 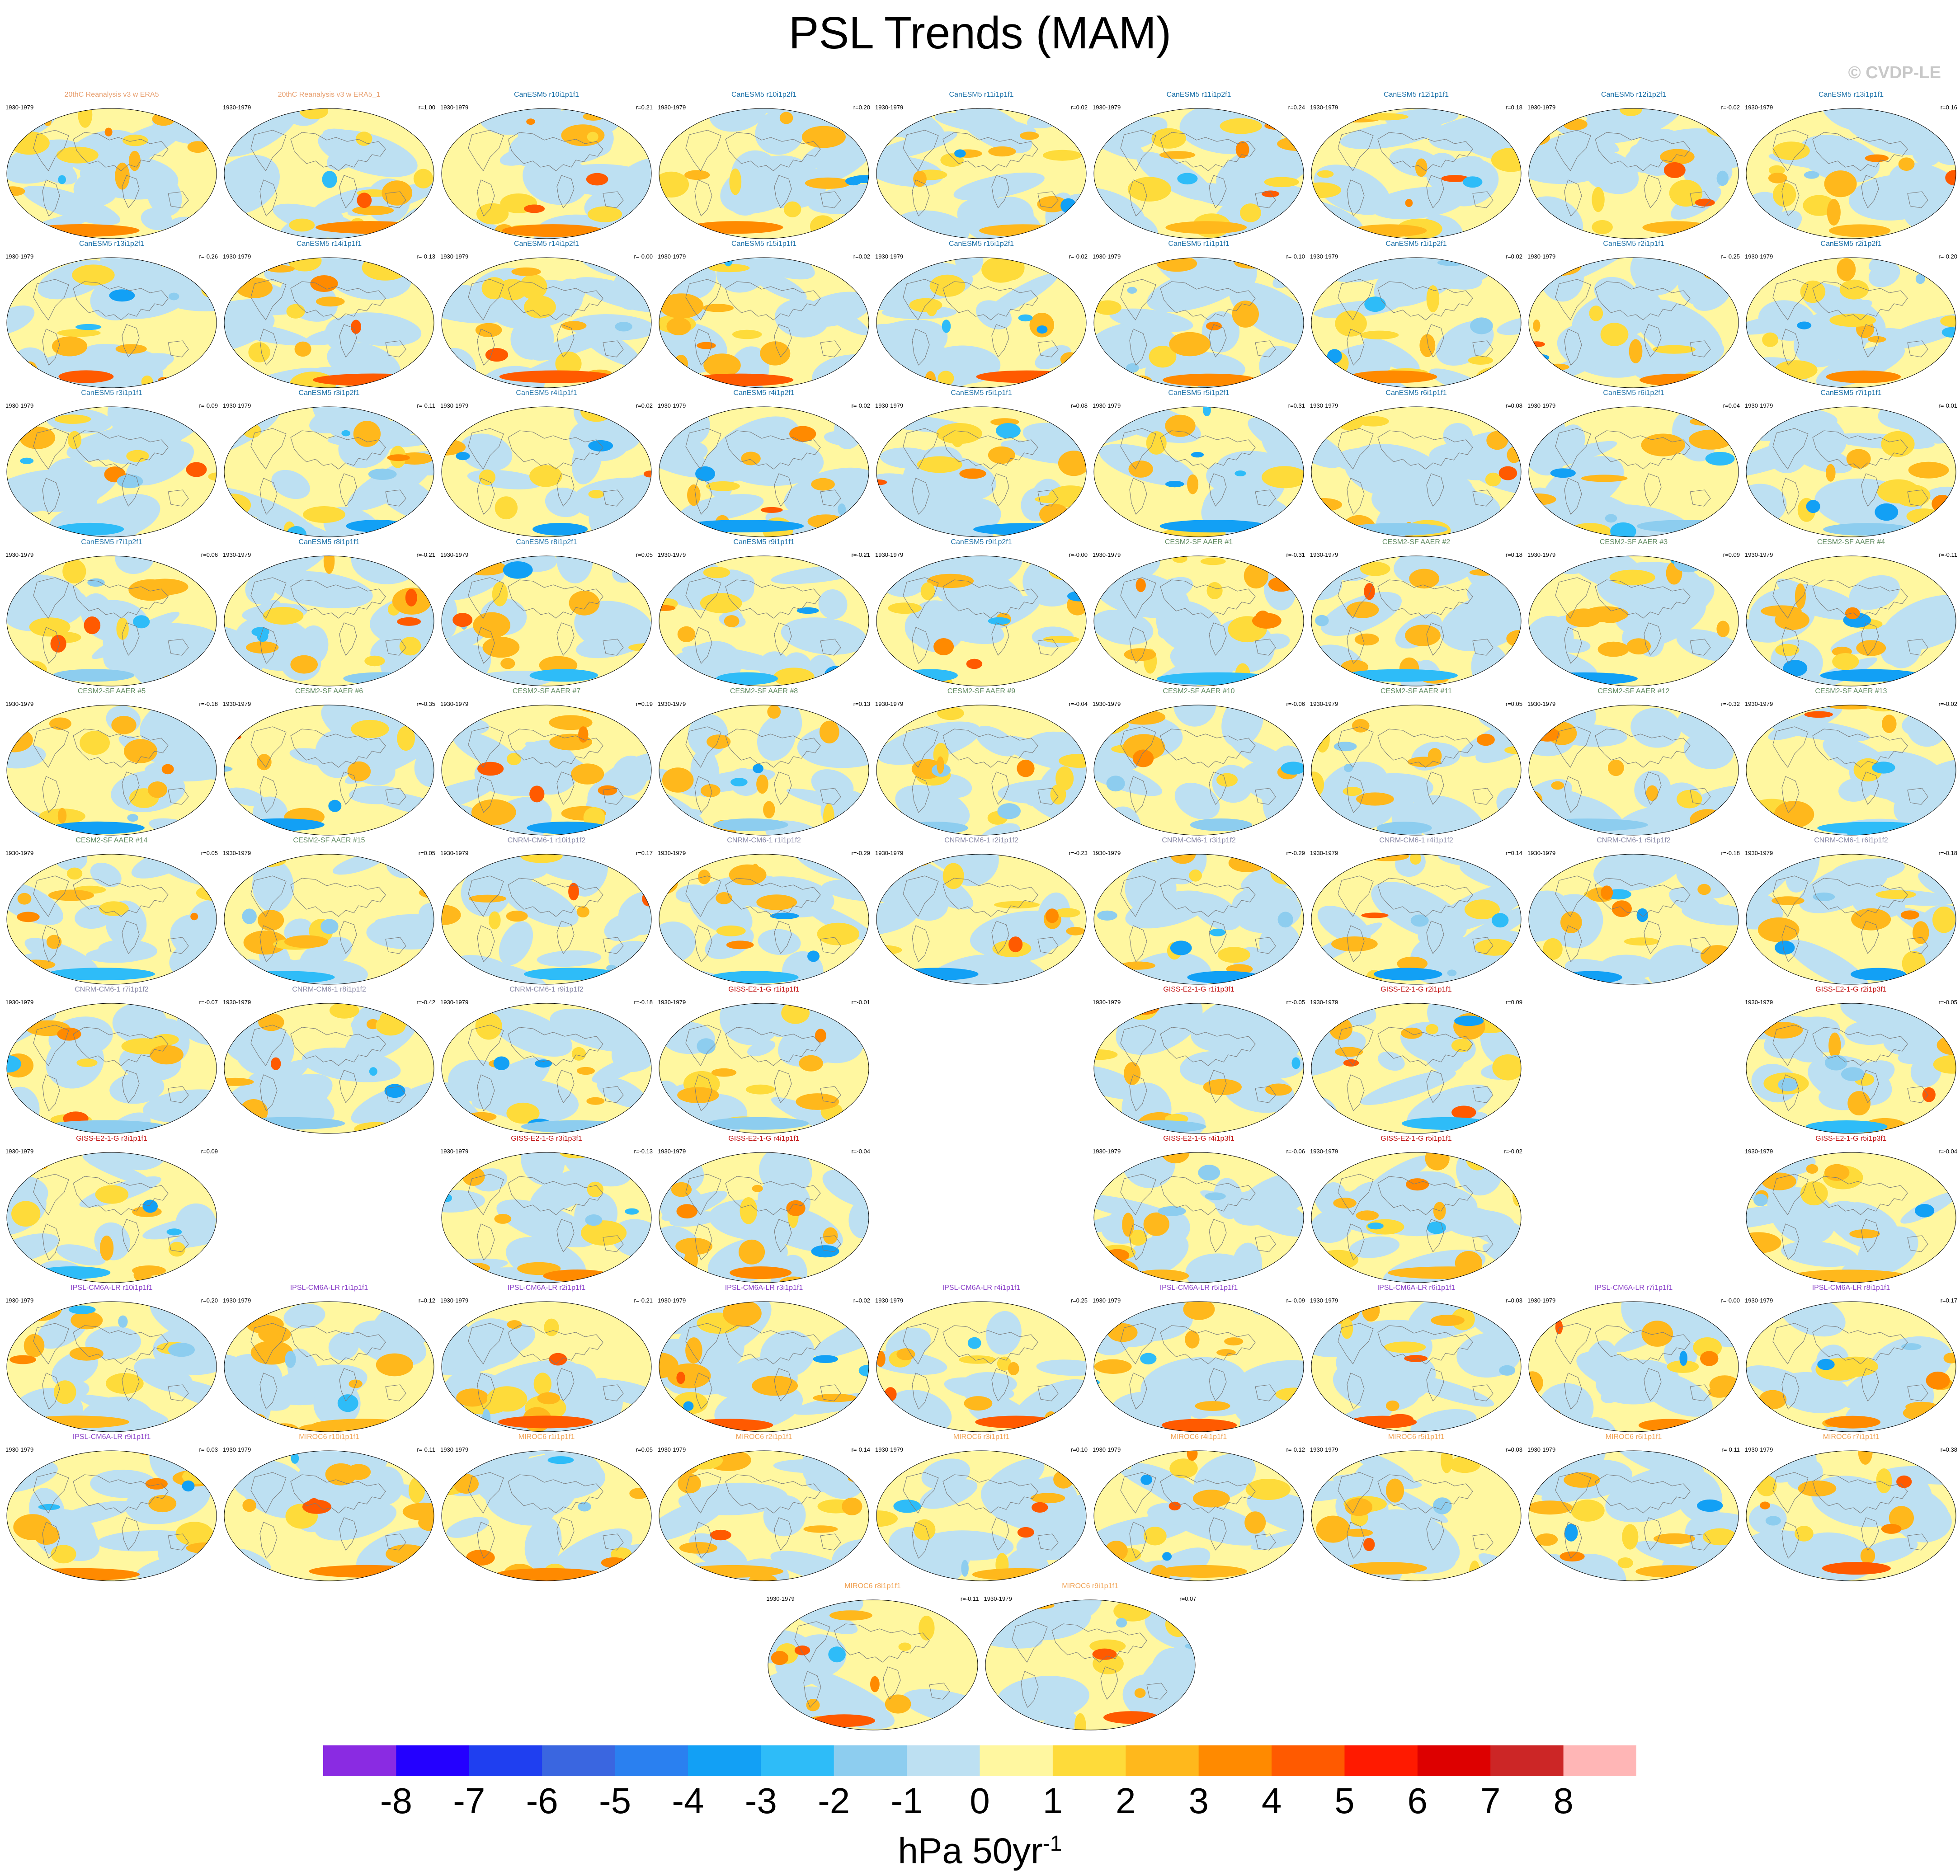 What do you see at coordinates (1851, 165) in the screenshot?
I see `map-panel: CanESM5 r13i1p1f1 1930-1979 r=0.16` at bounding box center [1851, 165].